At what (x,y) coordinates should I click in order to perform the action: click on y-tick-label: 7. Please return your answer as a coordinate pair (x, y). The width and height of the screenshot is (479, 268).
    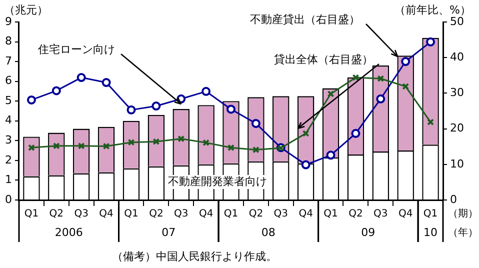
    Looking at the image, I should click on (8, 61).